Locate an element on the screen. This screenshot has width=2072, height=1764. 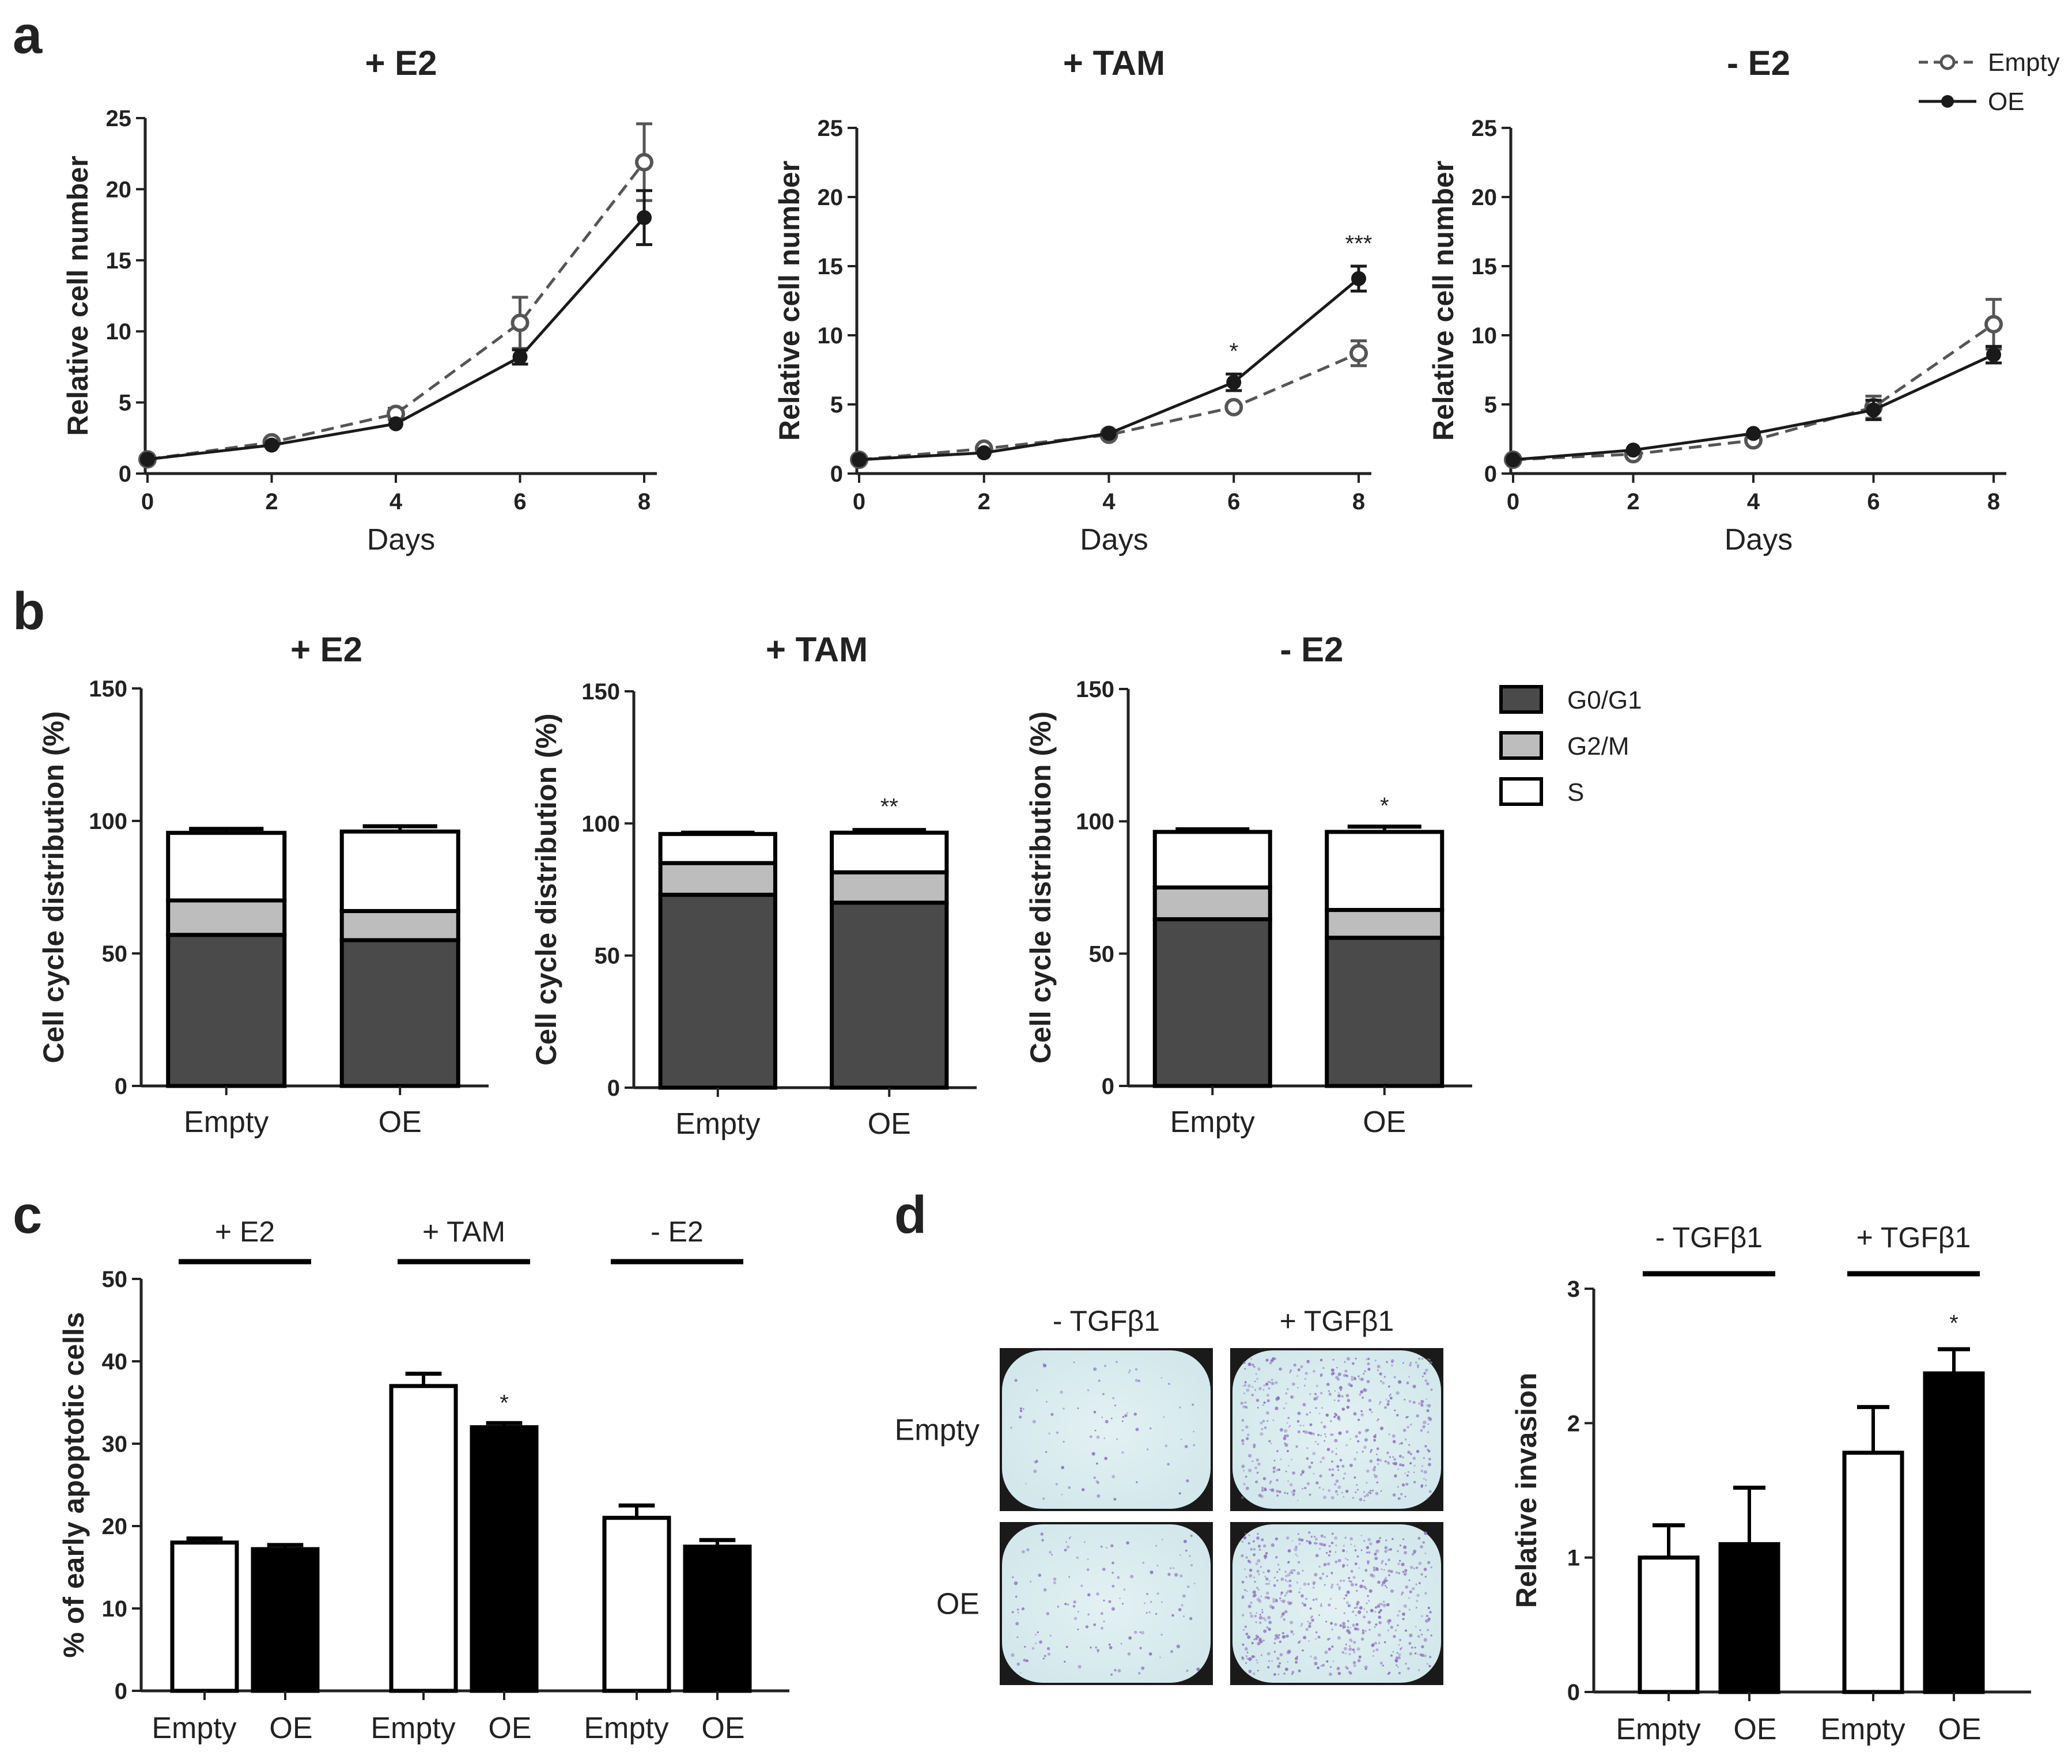
category-label: OE is located at coordinates (1754, 1730).